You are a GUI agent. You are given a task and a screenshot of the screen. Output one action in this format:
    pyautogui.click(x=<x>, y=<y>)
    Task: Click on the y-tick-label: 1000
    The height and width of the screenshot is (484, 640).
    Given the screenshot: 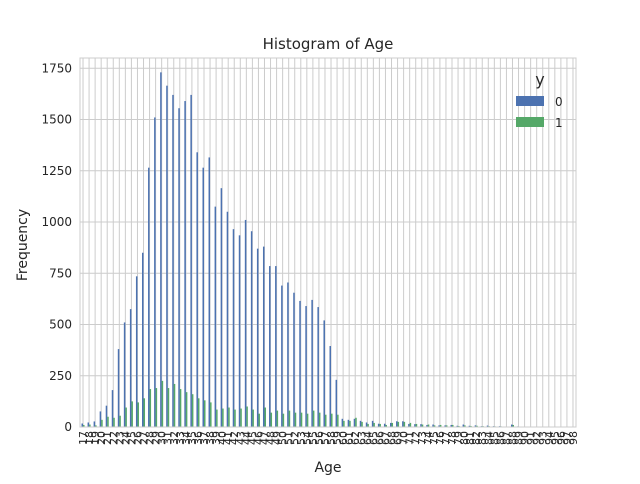 What is the action you would take?
    pyautogui.click(x=56, y=222)
    